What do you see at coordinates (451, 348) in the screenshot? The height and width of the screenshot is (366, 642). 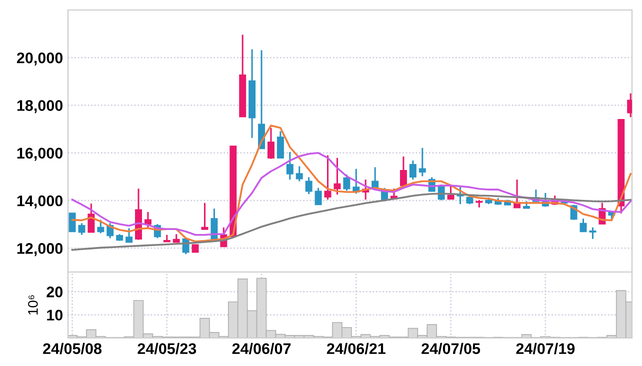 I see `x-tick-label: 24/07/05` at bounding box center [451, 348].